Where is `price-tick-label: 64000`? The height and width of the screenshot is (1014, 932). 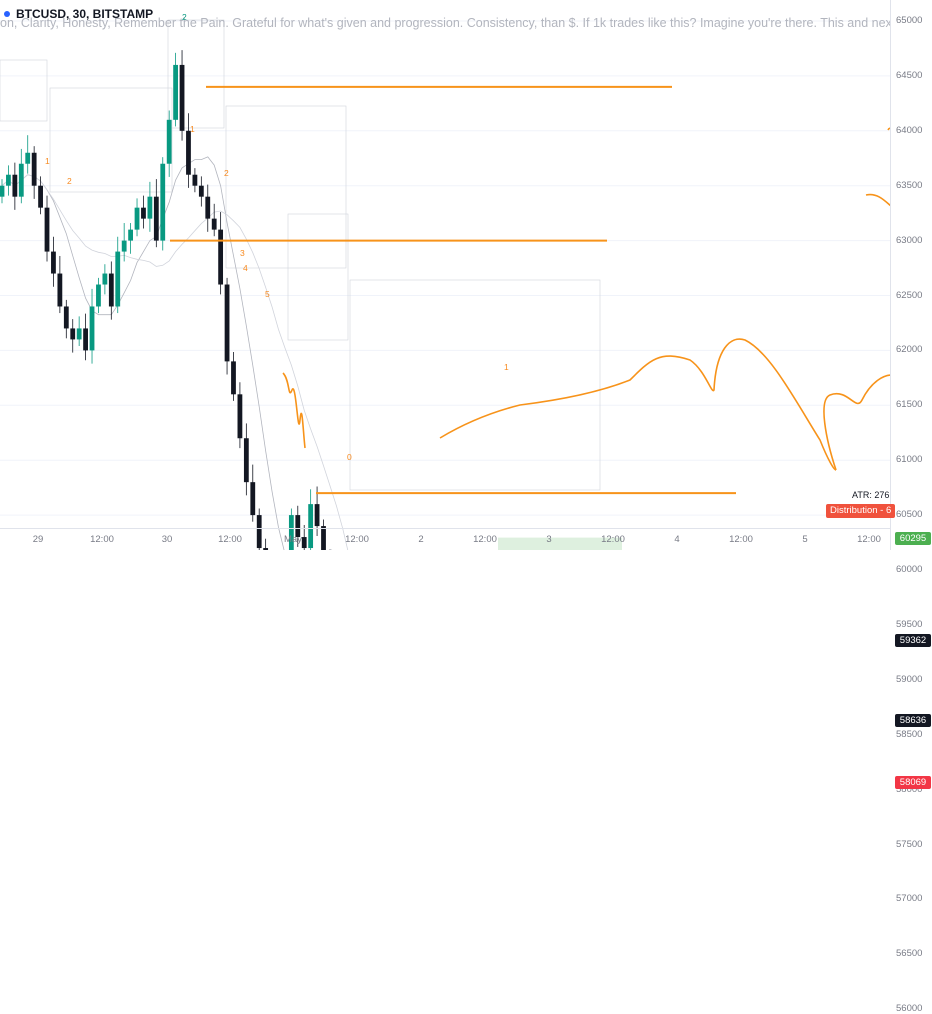 price-tick-label: 64000 is located at coordinates (909, 130).